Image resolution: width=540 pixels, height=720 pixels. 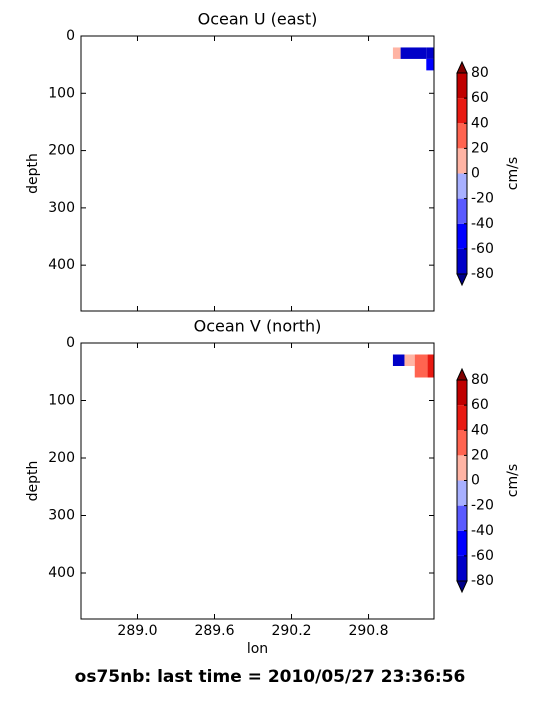 What do you see at coordinates (137, 631) in the screenshot?
I see `x-tick-label: 289.0` at bounding box center [137, 631].